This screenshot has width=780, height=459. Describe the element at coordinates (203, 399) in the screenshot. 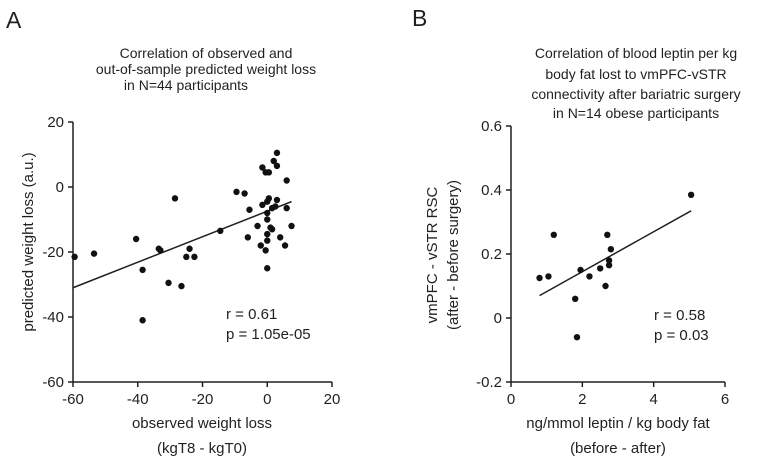

I see `x-tick-label: -20` at that location.